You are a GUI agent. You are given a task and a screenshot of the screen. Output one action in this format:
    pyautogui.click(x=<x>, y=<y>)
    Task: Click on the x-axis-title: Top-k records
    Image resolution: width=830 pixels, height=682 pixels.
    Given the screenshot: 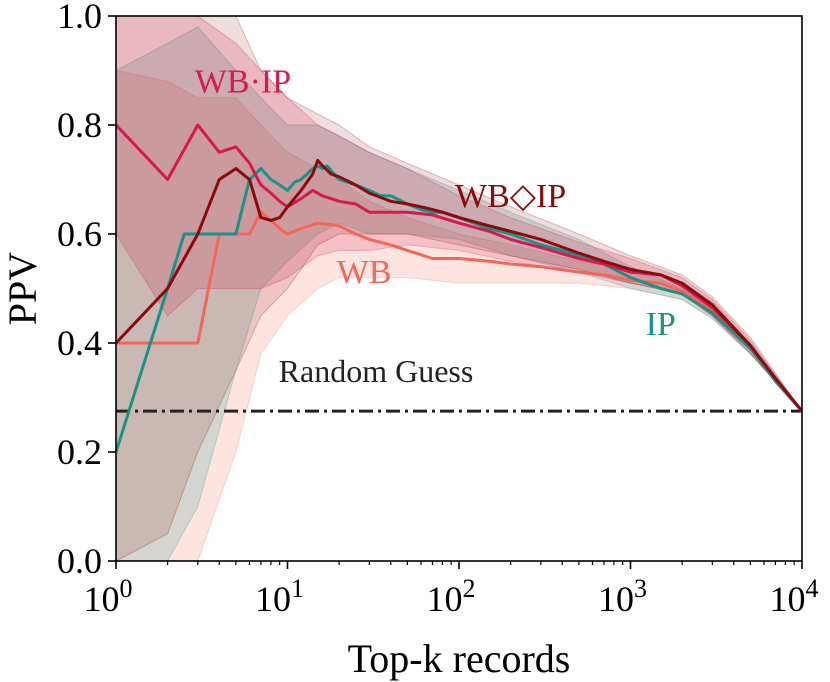 What is the action you would take?
    pyautogui.click(x=459, y=658)
    